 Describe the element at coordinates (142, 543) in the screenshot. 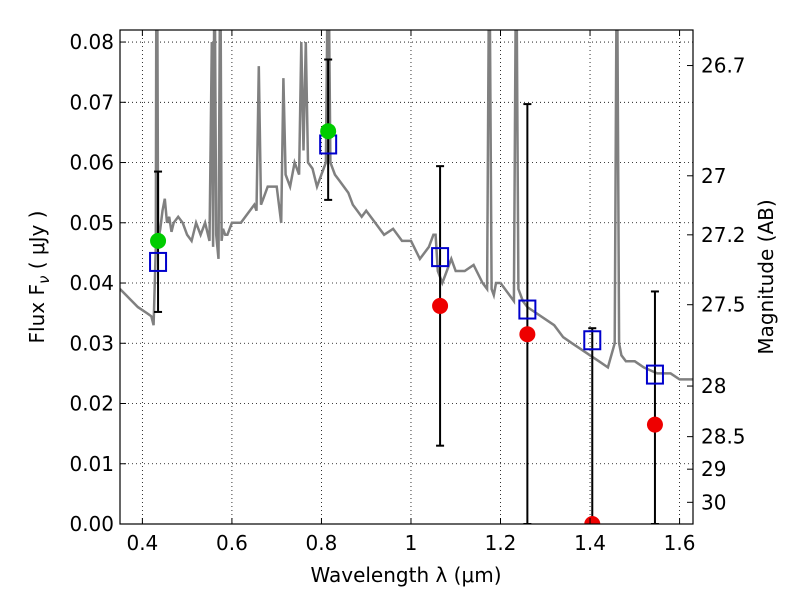

I see `x-tick-label: 0.4` at that location.